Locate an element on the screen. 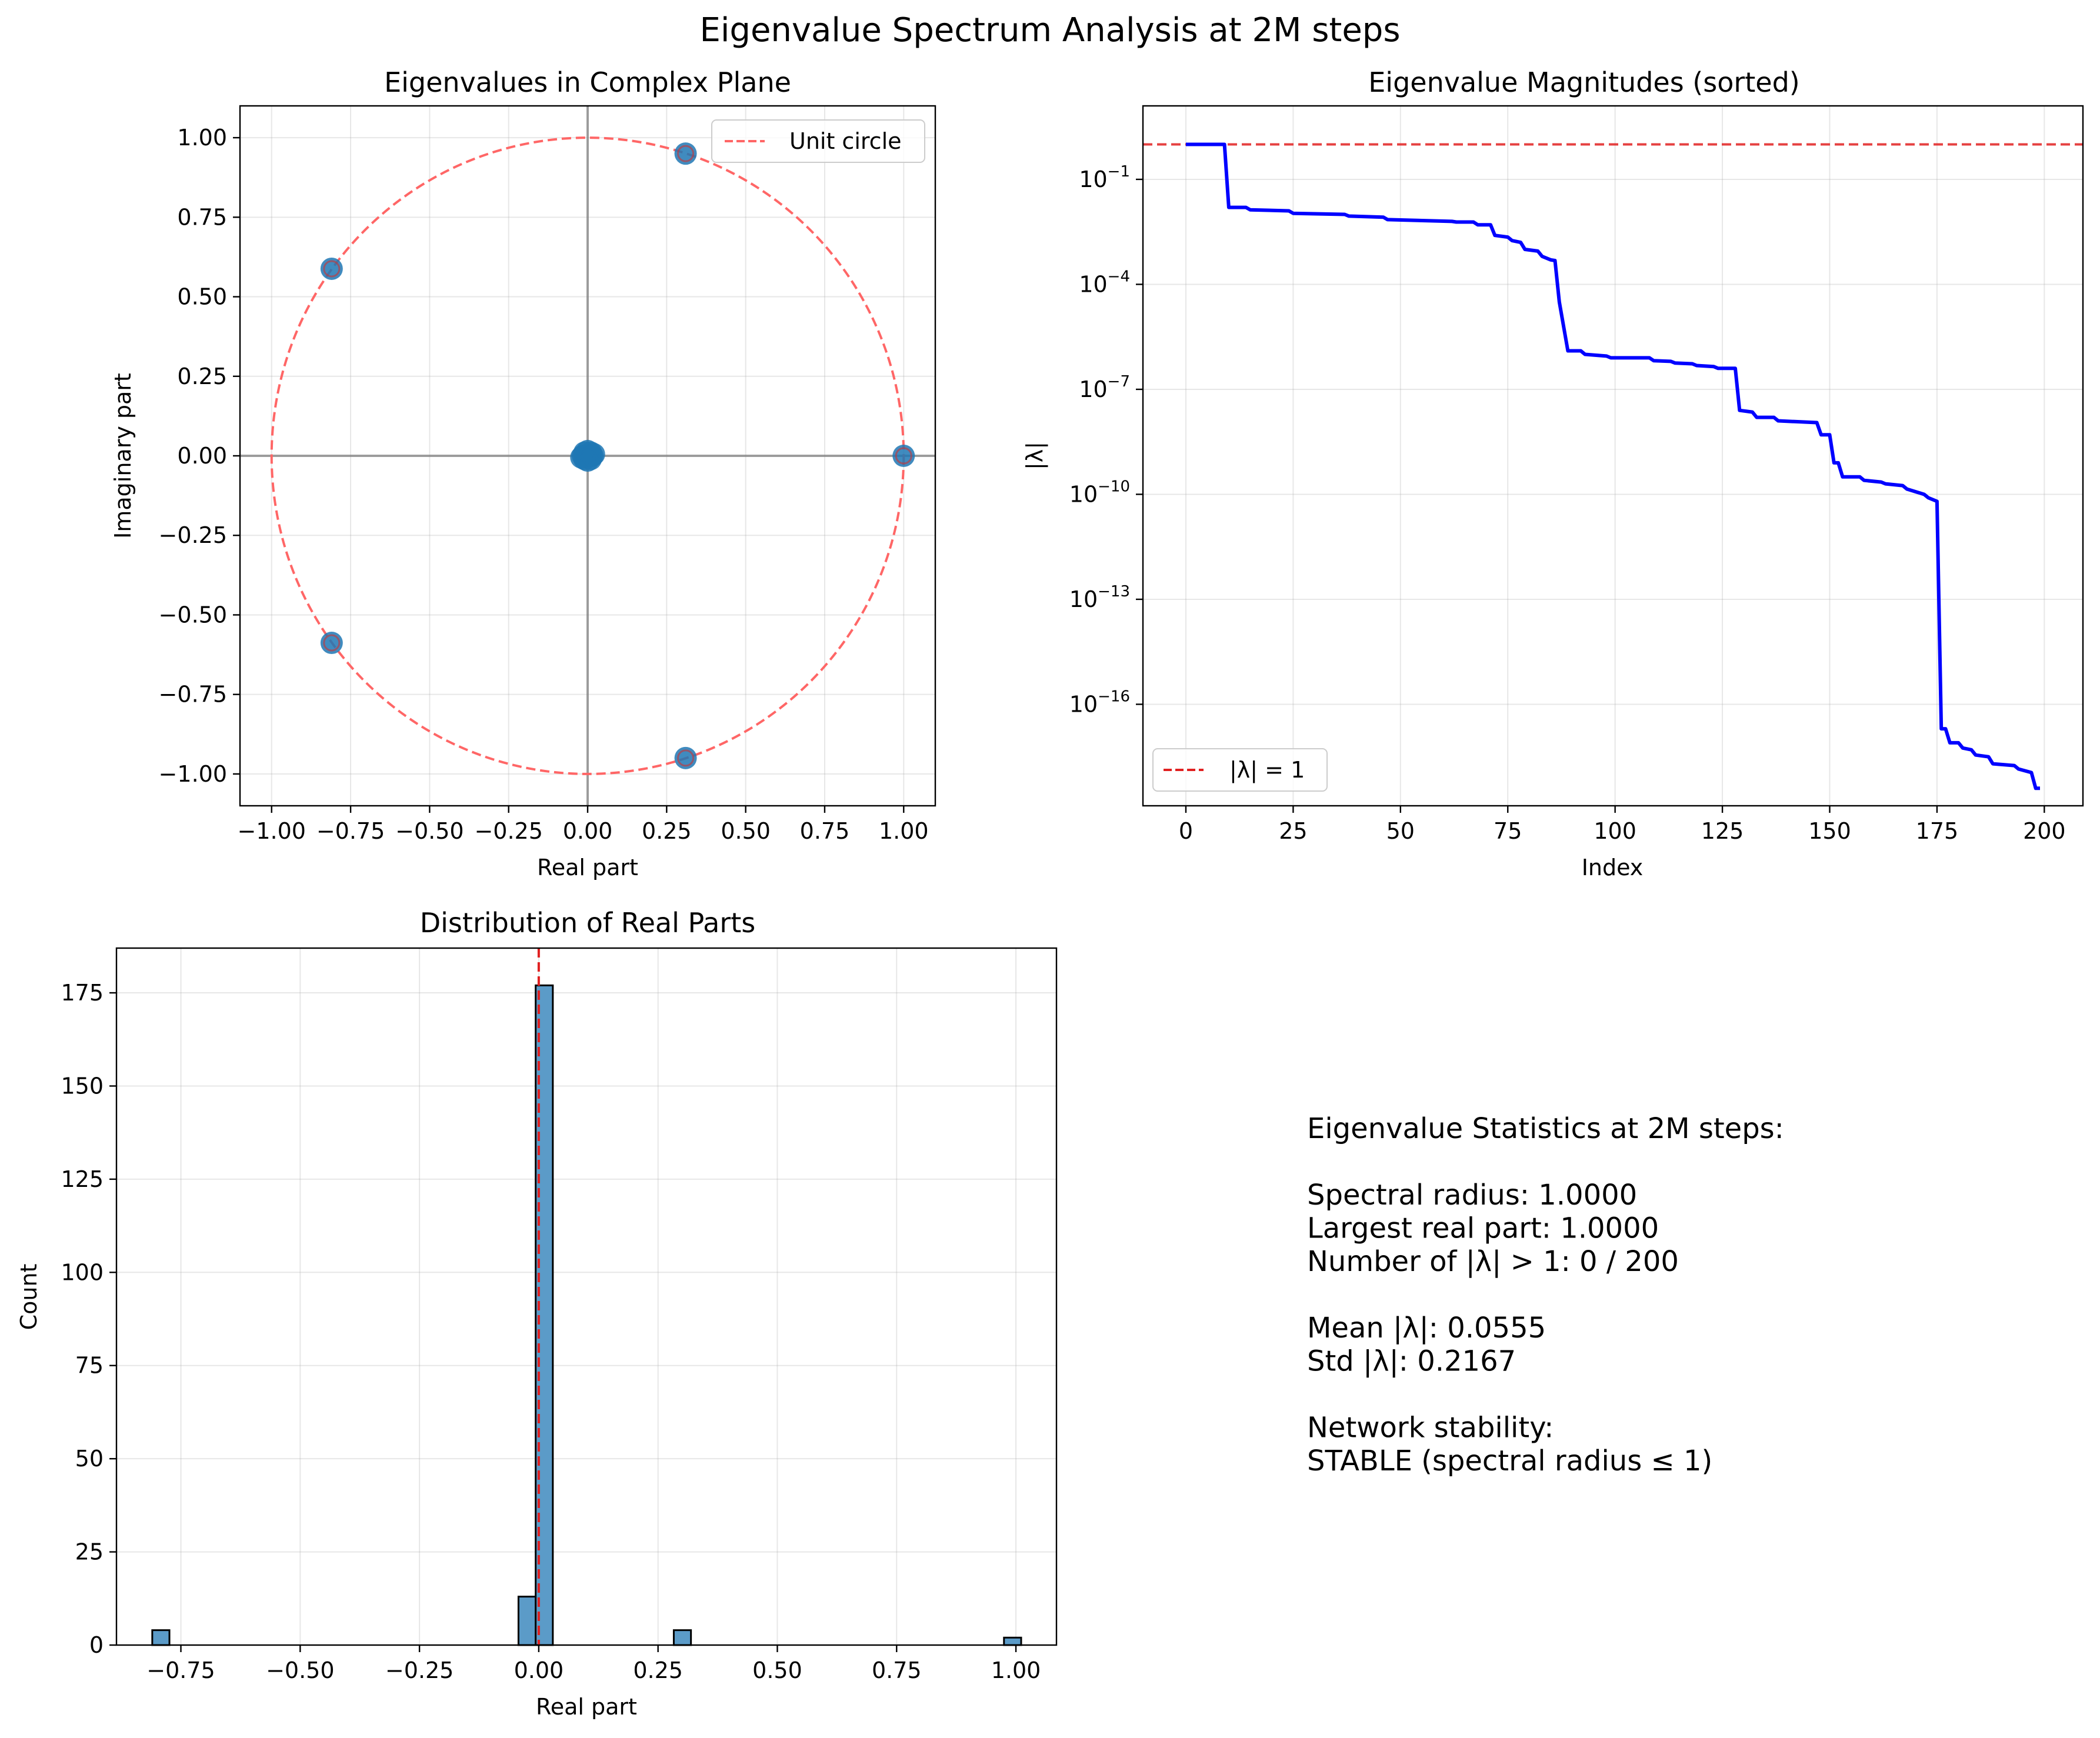 Image resolution: width=2100 pixels, height=1738 pixels. complex-plane-title: Eigenvalues in Complex Plane is located at coordinates (587, 82).